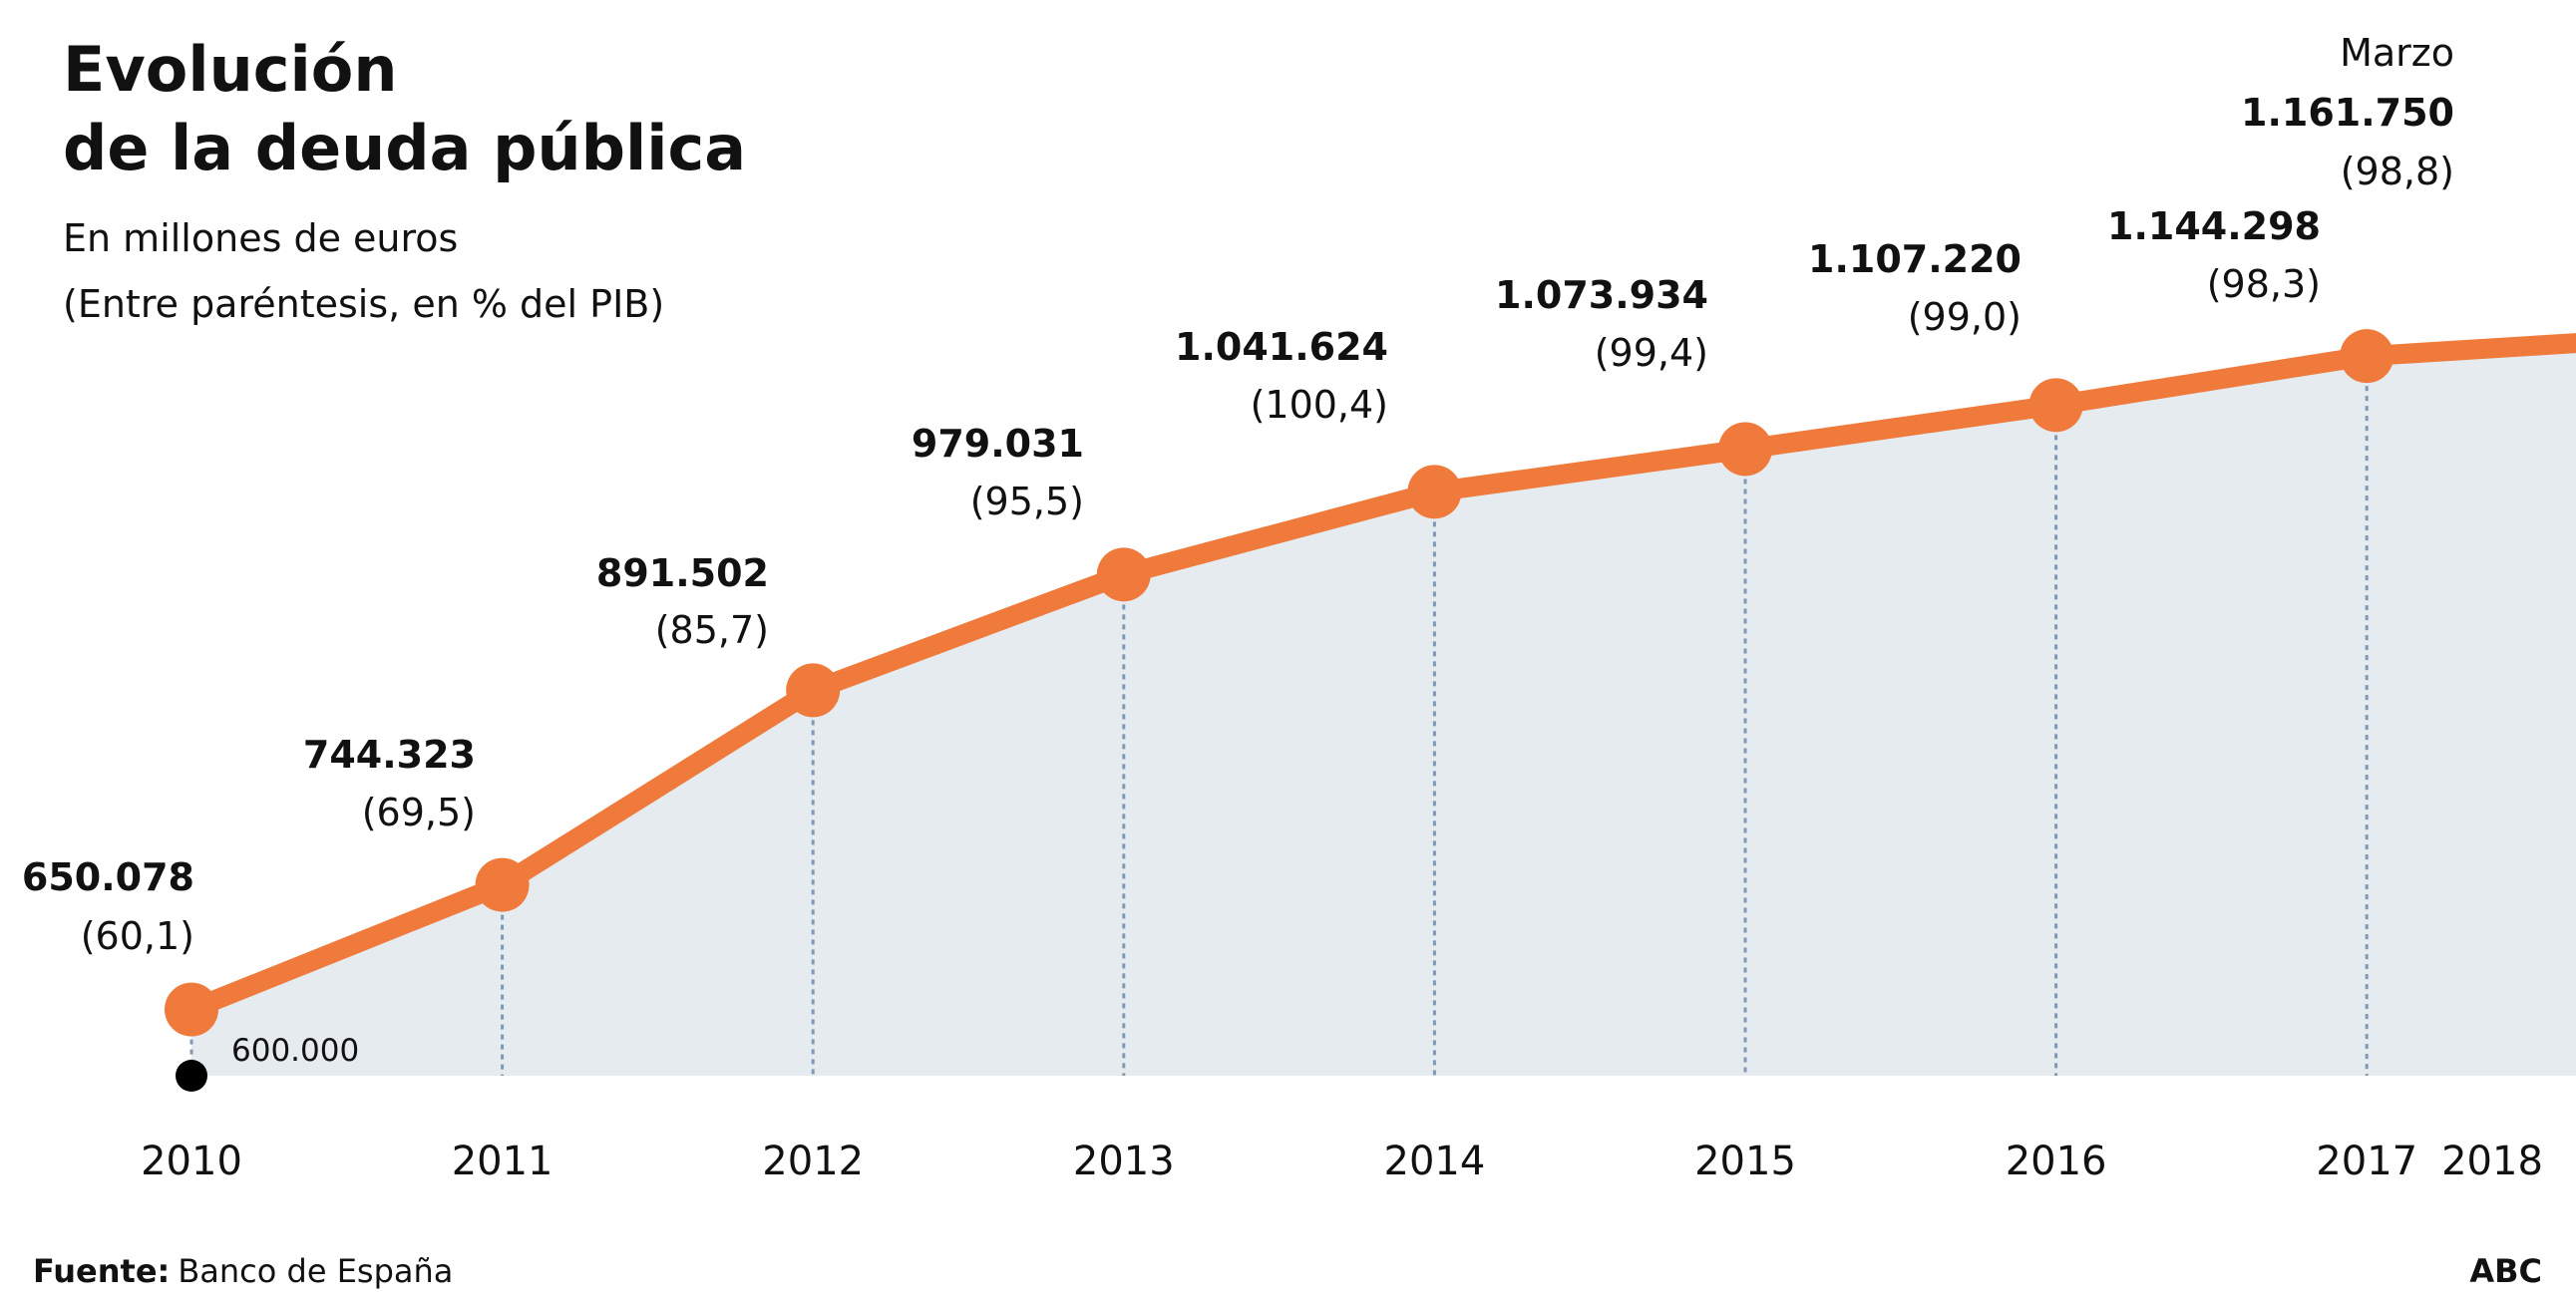  Describe the element at coordinates (1027, 501) in the screenshot. I see `pct-label: (95,5)` at that location.